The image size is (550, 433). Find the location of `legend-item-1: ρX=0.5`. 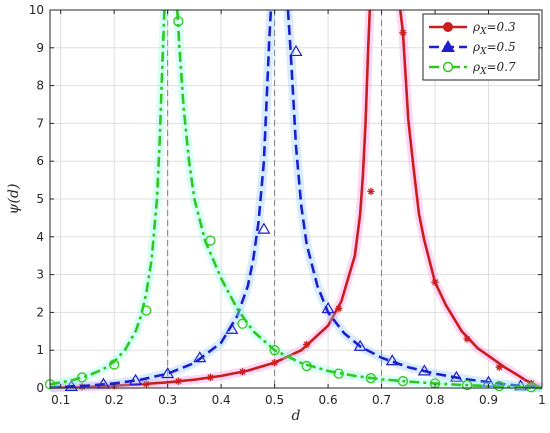

legend-item-1: ρX=0.5 is located at coordinates (472, 48).